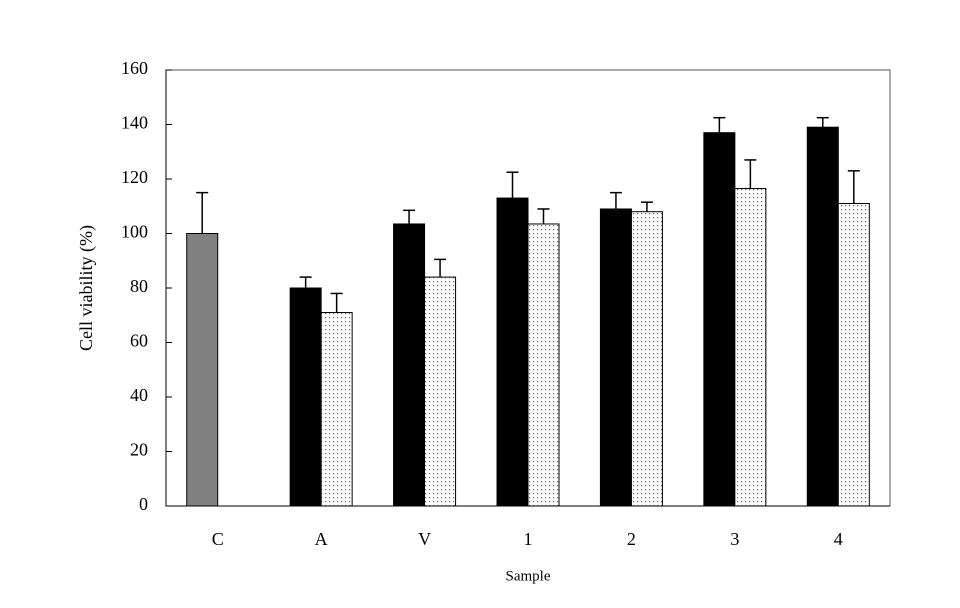 The width and height of the screenshot is (960, 608). Describe the element at coordinates (218, 539) in the screenshot. I see `x-tick-label: C` at that location.